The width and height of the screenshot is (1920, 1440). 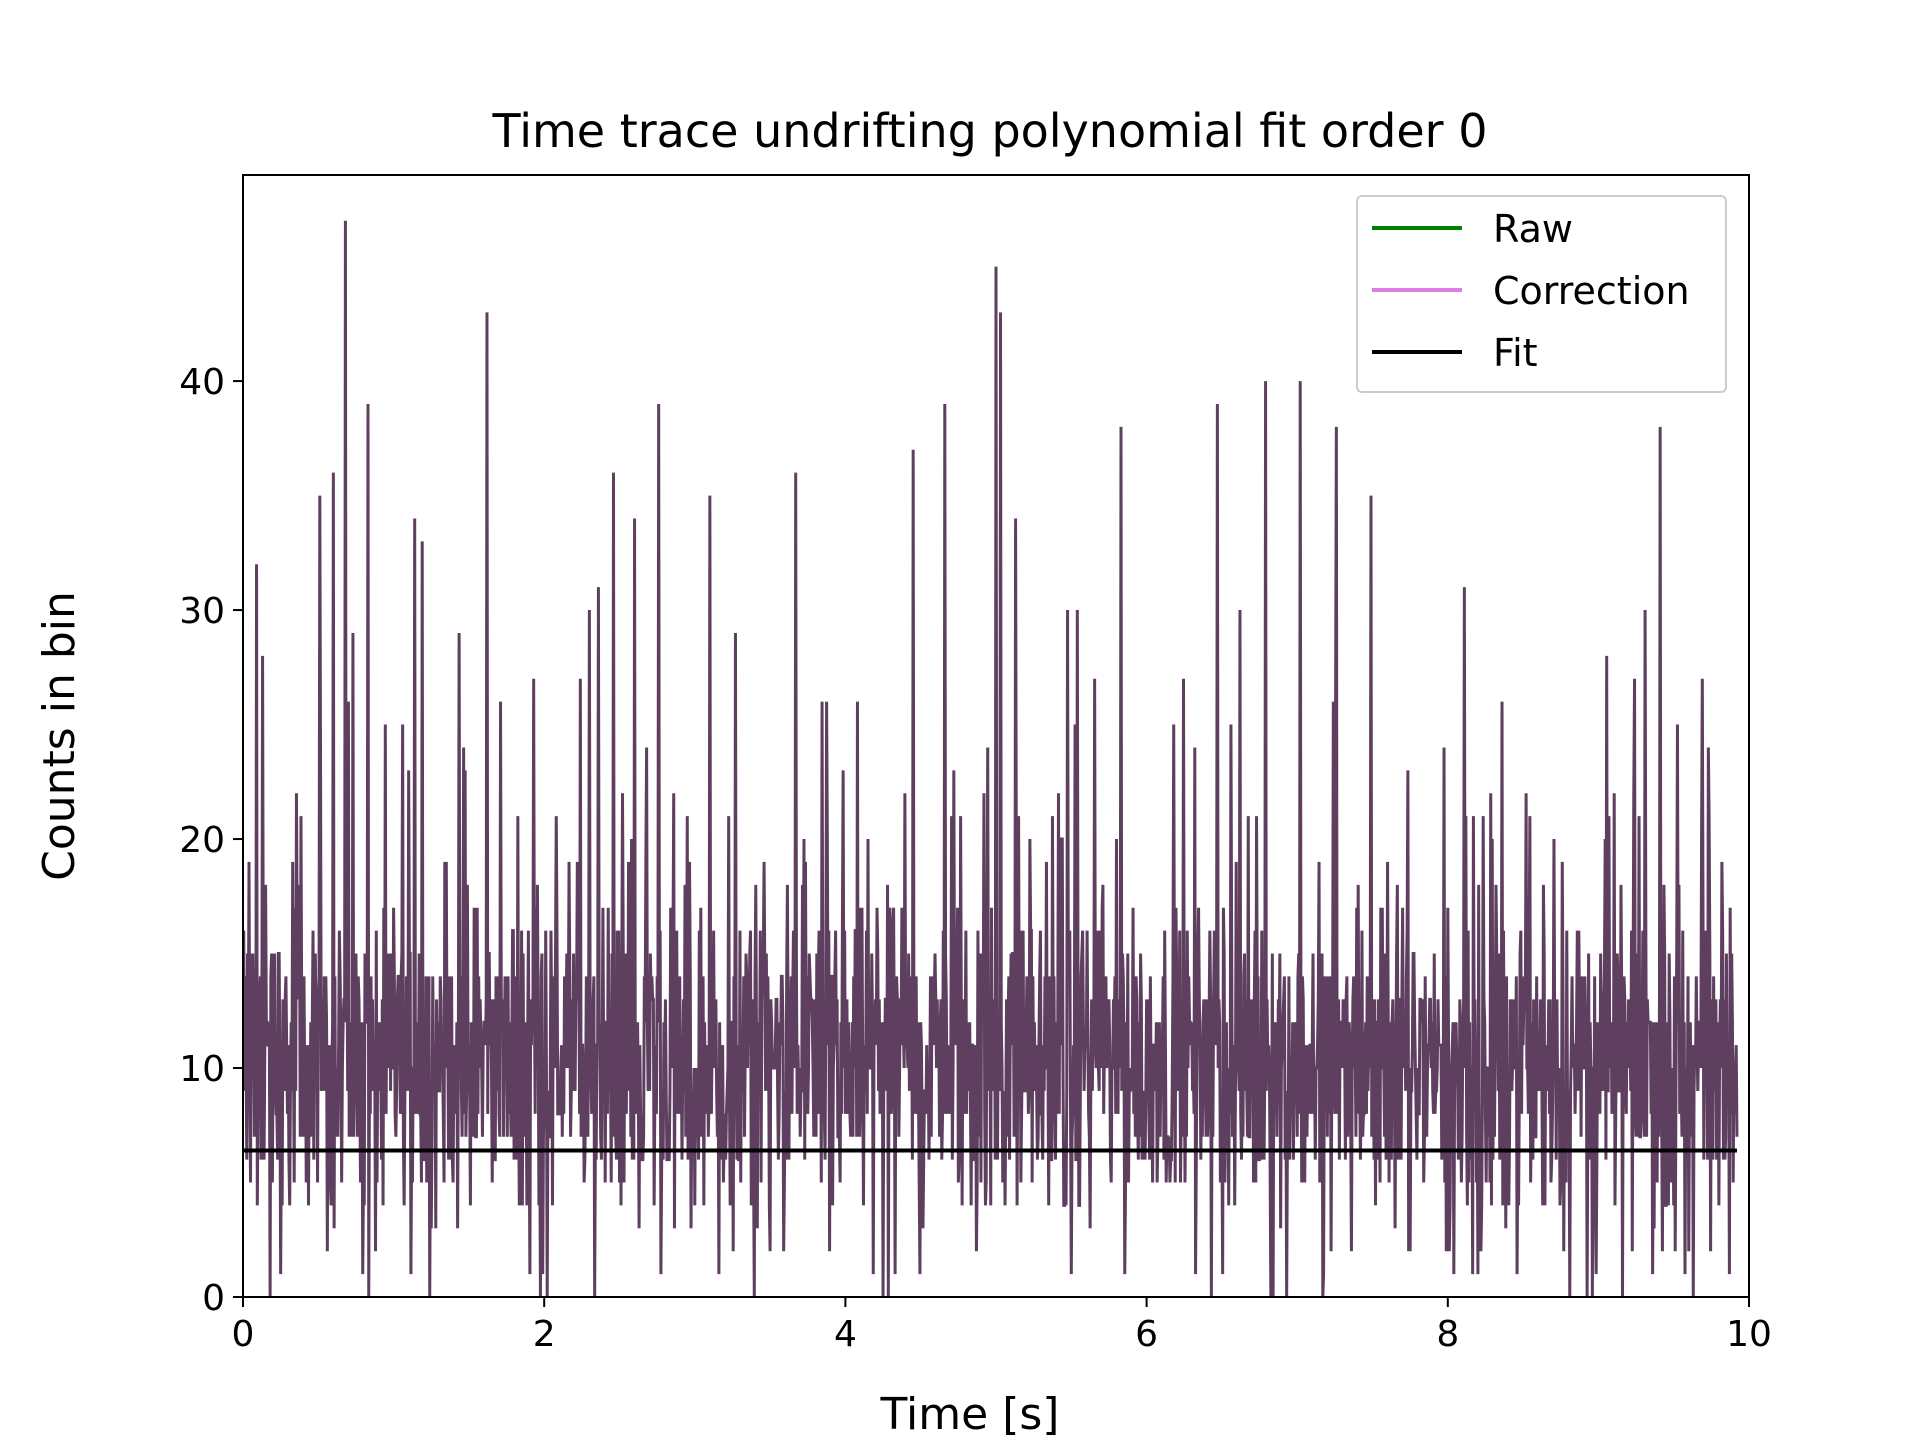 What do you see at coordinates (970, 1414) in the screenshot?
I see `x-axis-label: Time [s]` at bounding box center [970, 1414].